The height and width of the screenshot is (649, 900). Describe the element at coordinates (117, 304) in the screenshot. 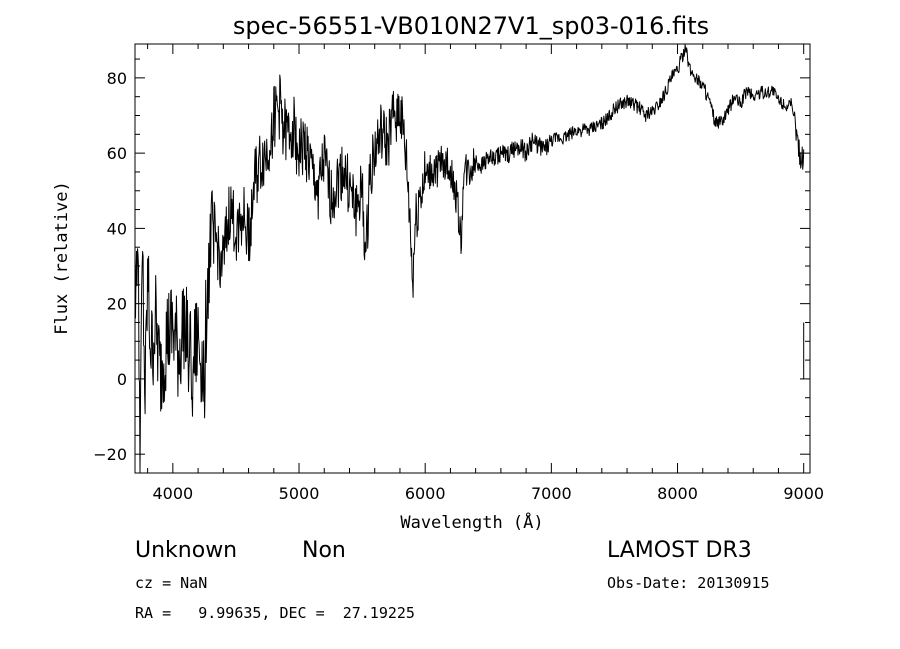

I see `y-tick-label: 20` at that location.